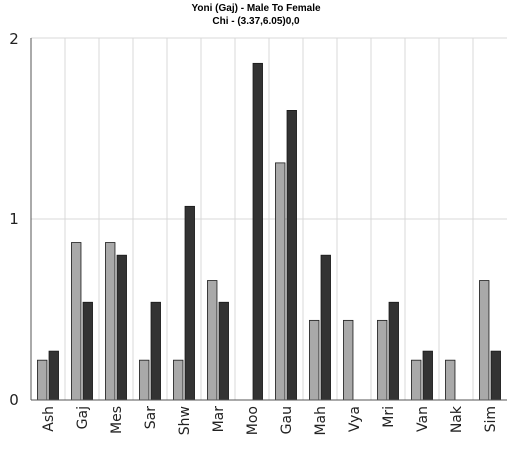 The width and height of the screenshot is (509, 453). I want to click on y-tick-label: 1, so click(14, 219).